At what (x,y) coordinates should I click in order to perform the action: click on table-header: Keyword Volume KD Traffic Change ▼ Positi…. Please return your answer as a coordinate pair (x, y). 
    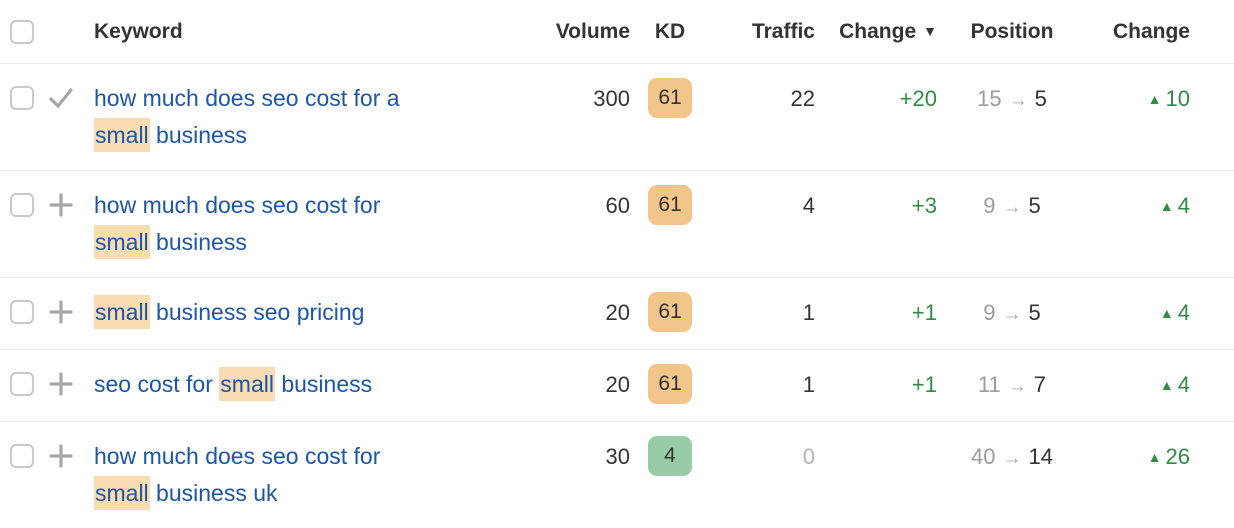
    Looking at the image, I should click on (617, 32).